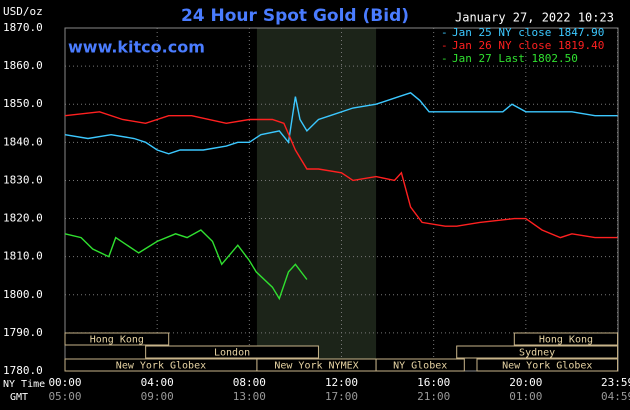  I want to click on x2-tick-label: 05:00, so click(64, 396).